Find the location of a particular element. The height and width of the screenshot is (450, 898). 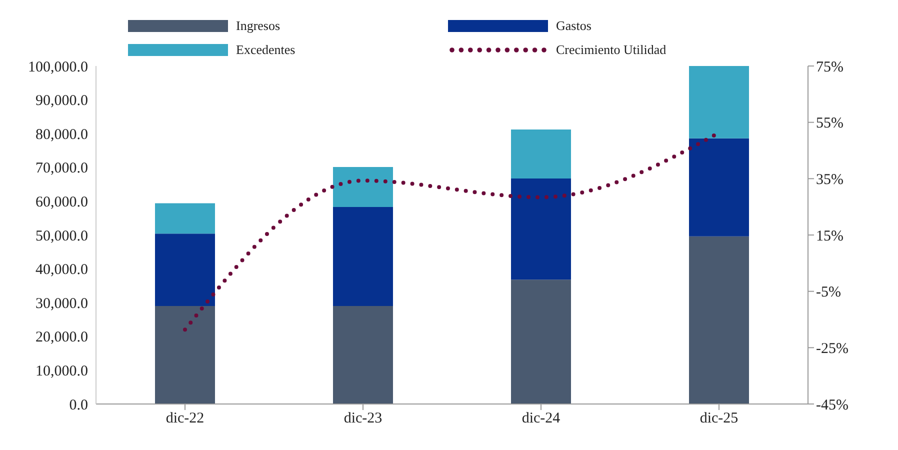

legend-label: Crecimiento Utilidad is located at coordinates (611, 50).